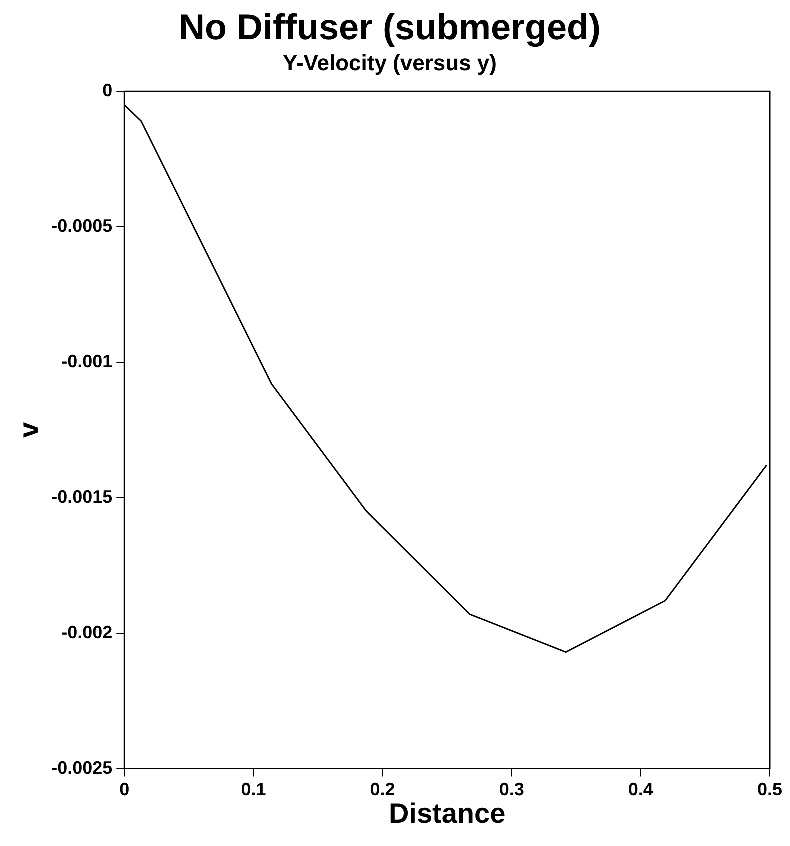 Image resolution: width=790 pixels, height=846 pixels. Describe the element at coordinates (82, 226) in the screenshot. I see `y-tick-label: -0.0005` at that location.